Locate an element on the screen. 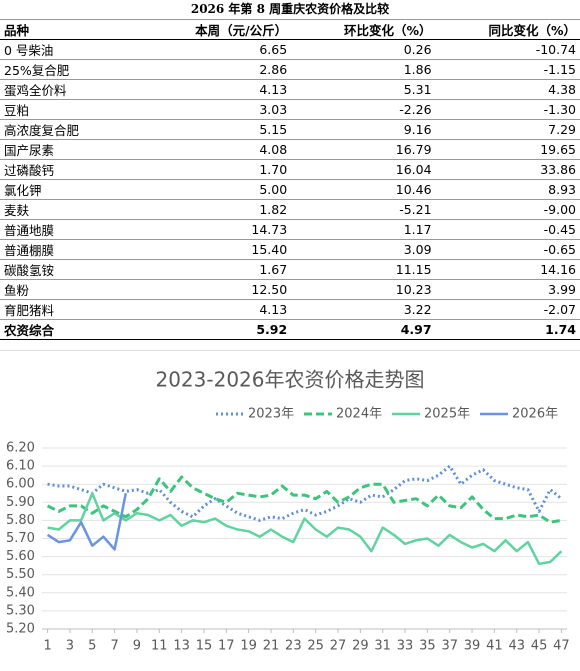  table-cell: 7.29 is located at coordinates (507, 129).